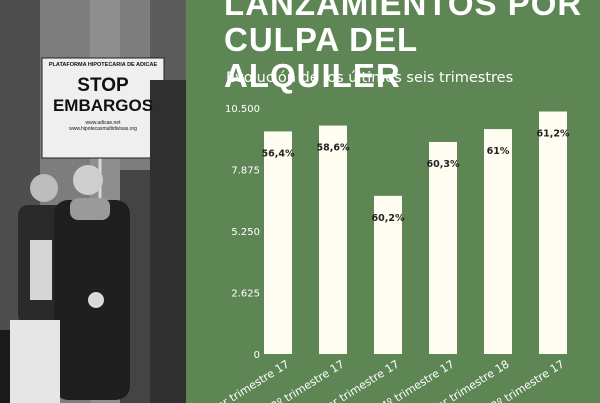 This screenshot has height=403, width=600. I want to click on y-tick-label: 10.500, so click(242, 109).